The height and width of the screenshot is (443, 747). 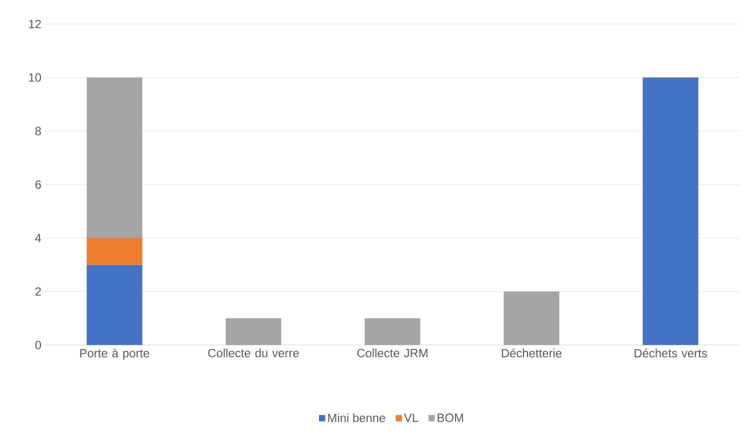 What do you see at coordinates (670, 353) in the screenshot?
I see `x-tick-label: Déchets verts` at bounding box center [670, 353].